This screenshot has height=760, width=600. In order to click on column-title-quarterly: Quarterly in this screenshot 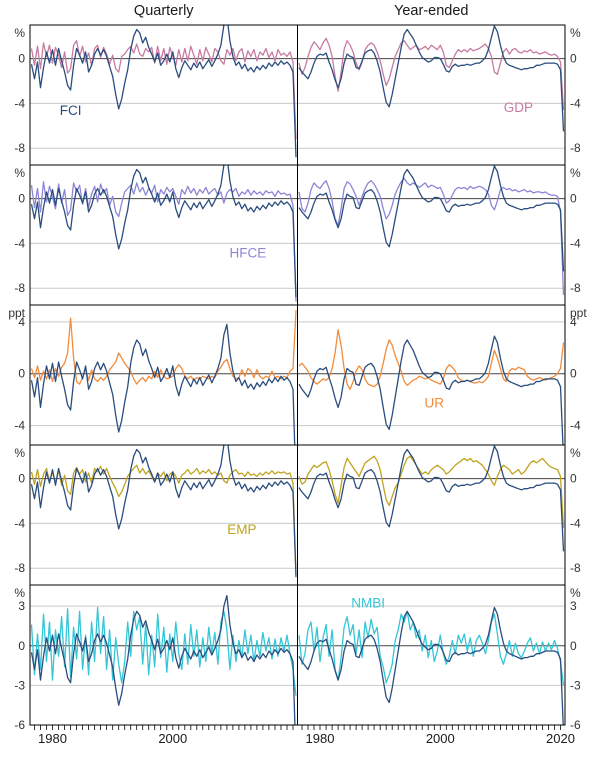, I will do `click(163, 11)`.